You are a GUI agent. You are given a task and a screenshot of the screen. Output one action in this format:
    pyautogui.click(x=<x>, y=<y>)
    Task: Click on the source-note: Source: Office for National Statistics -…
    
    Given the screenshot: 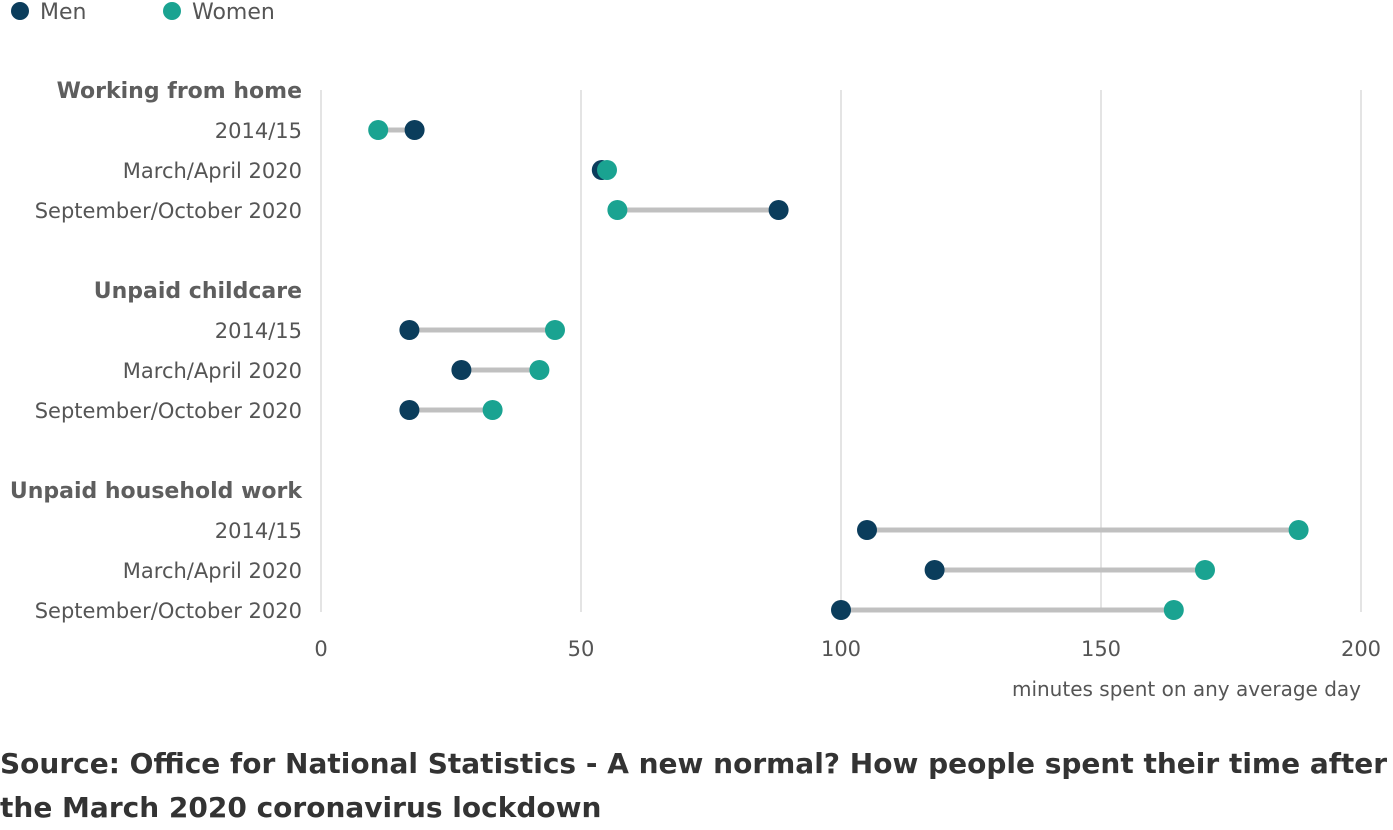 What is the action you would take?
    pyautogui.click(x=694, y=785)
    